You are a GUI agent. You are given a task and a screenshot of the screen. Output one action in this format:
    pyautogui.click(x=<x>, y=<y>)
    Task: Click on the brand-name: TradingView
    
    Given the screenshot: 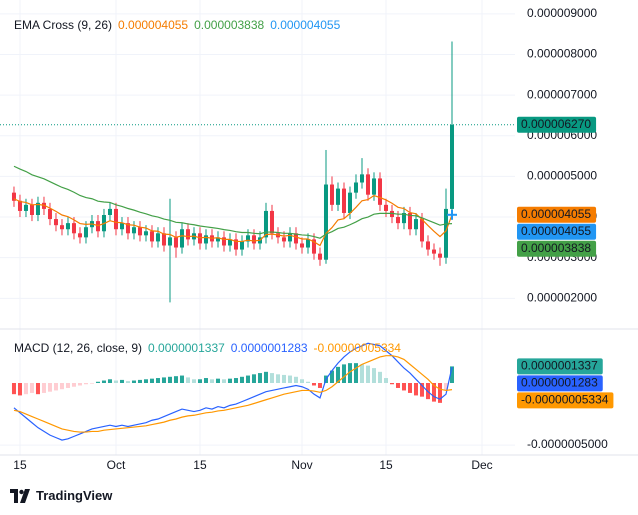 What is the action you would take?
    pyautogui.click(x=74, y=495)
    